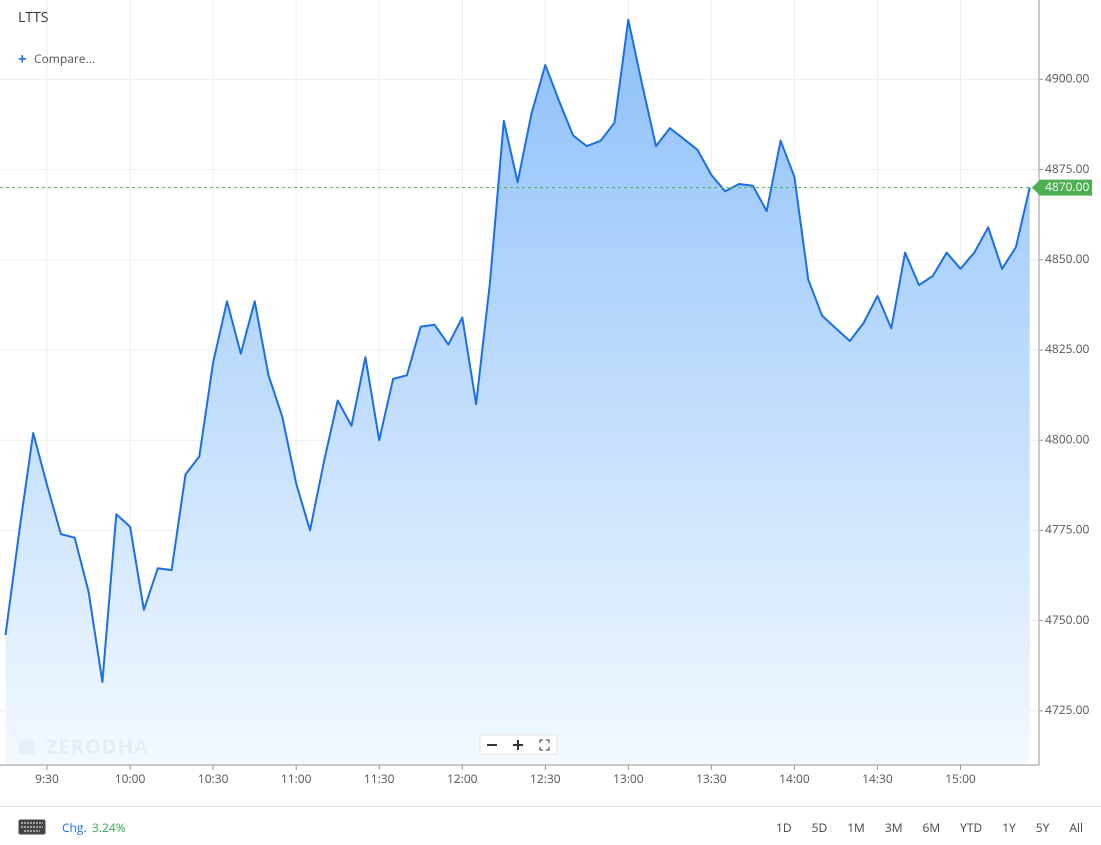 The height and width of the screenshot is (845, 1101). Describe the element at coordinates (462, 778) in the screenshot. I see `x-tick-label: 12:00` at that location.